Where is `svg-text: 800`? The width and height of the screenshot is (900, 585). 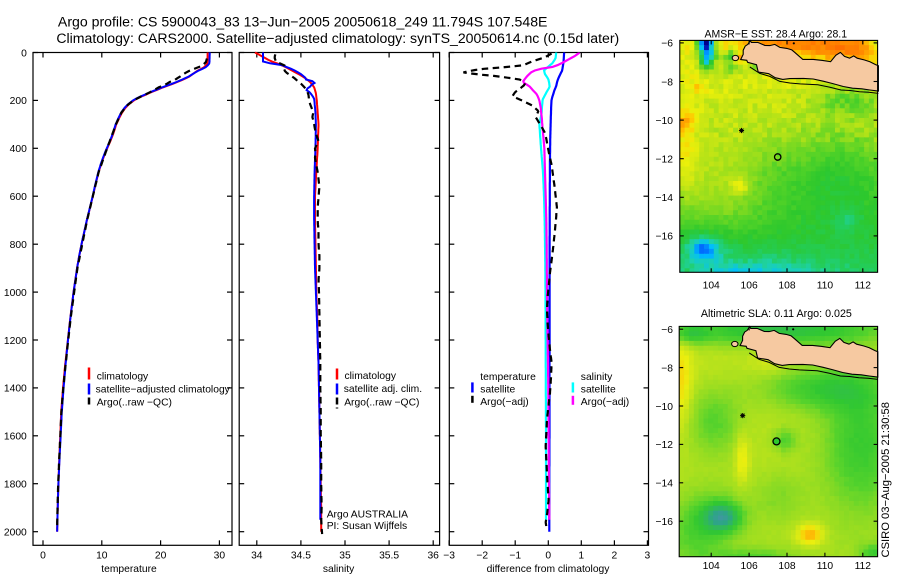
svg-text: 800 is located at coordinates (18, 245).